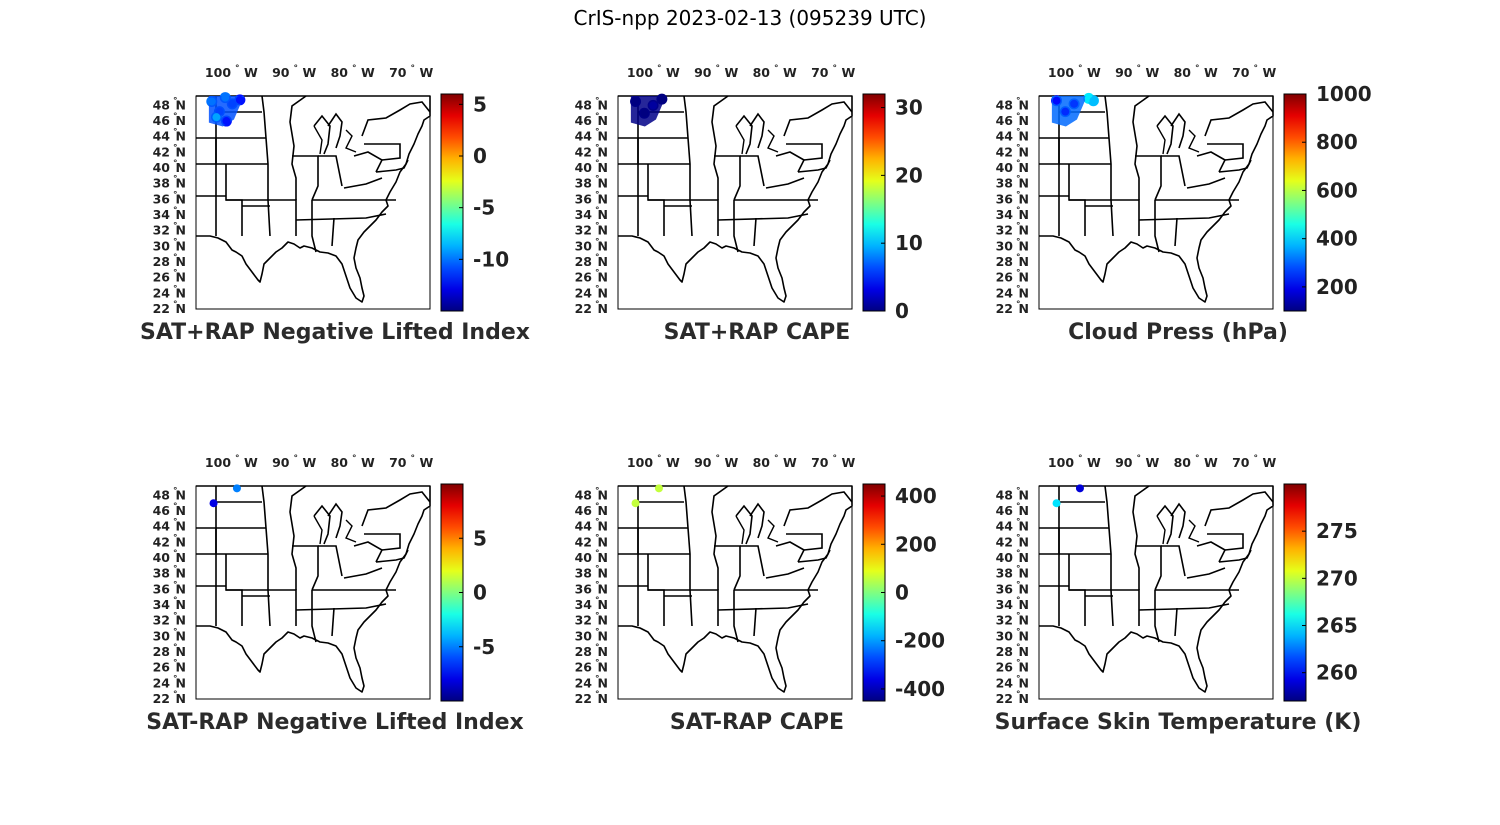 This screenshot has height=825, width=1500. I want to click on lat-tick-label: 26, so click(584, 667).